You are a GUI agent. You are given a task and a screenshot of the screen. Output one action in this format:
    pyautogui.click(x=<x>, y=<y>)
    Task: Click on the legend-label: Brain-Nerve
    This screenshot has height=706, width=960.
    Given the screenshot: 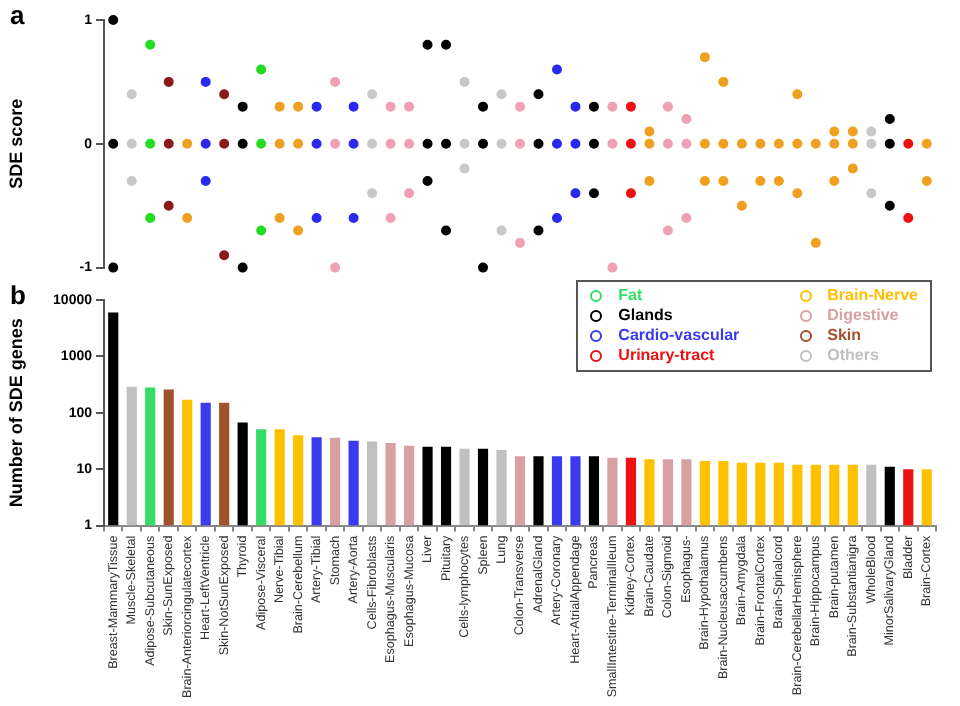 What is the action you would take?
    pyautogui.click(x=872, y=296)
    